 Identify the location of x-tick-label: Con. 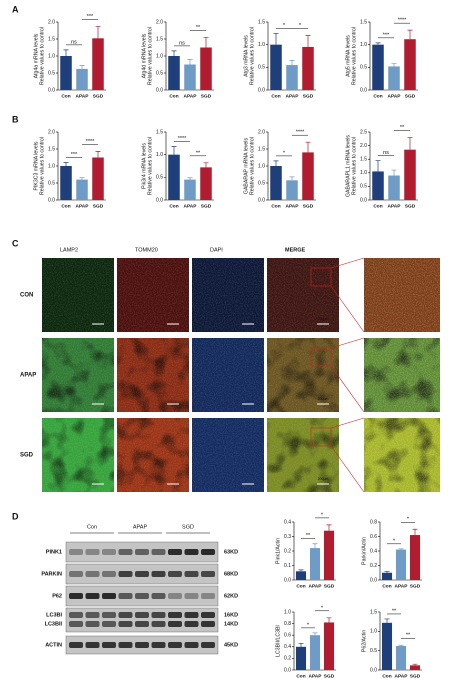
(300, 586).